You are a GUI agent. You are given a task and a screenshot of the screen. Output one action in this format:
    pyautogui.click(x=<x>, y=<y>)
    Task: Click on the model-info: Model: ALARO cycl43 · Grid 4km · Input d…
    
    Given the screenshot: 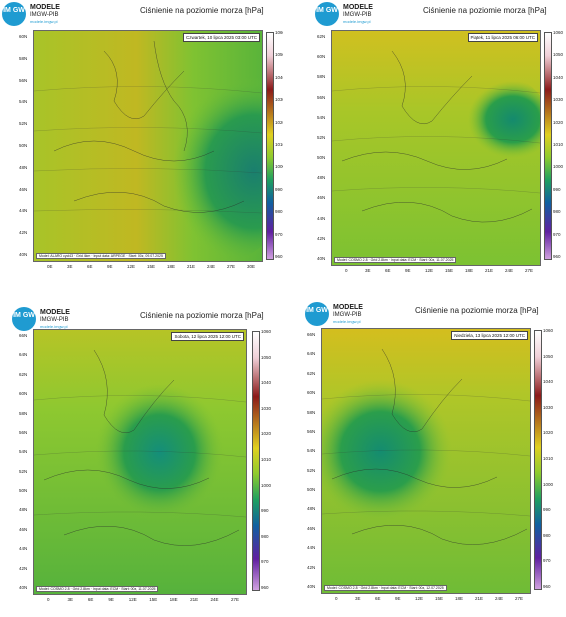 What is the action you would take?
    pyautogui.click(x=101, y=256)
    